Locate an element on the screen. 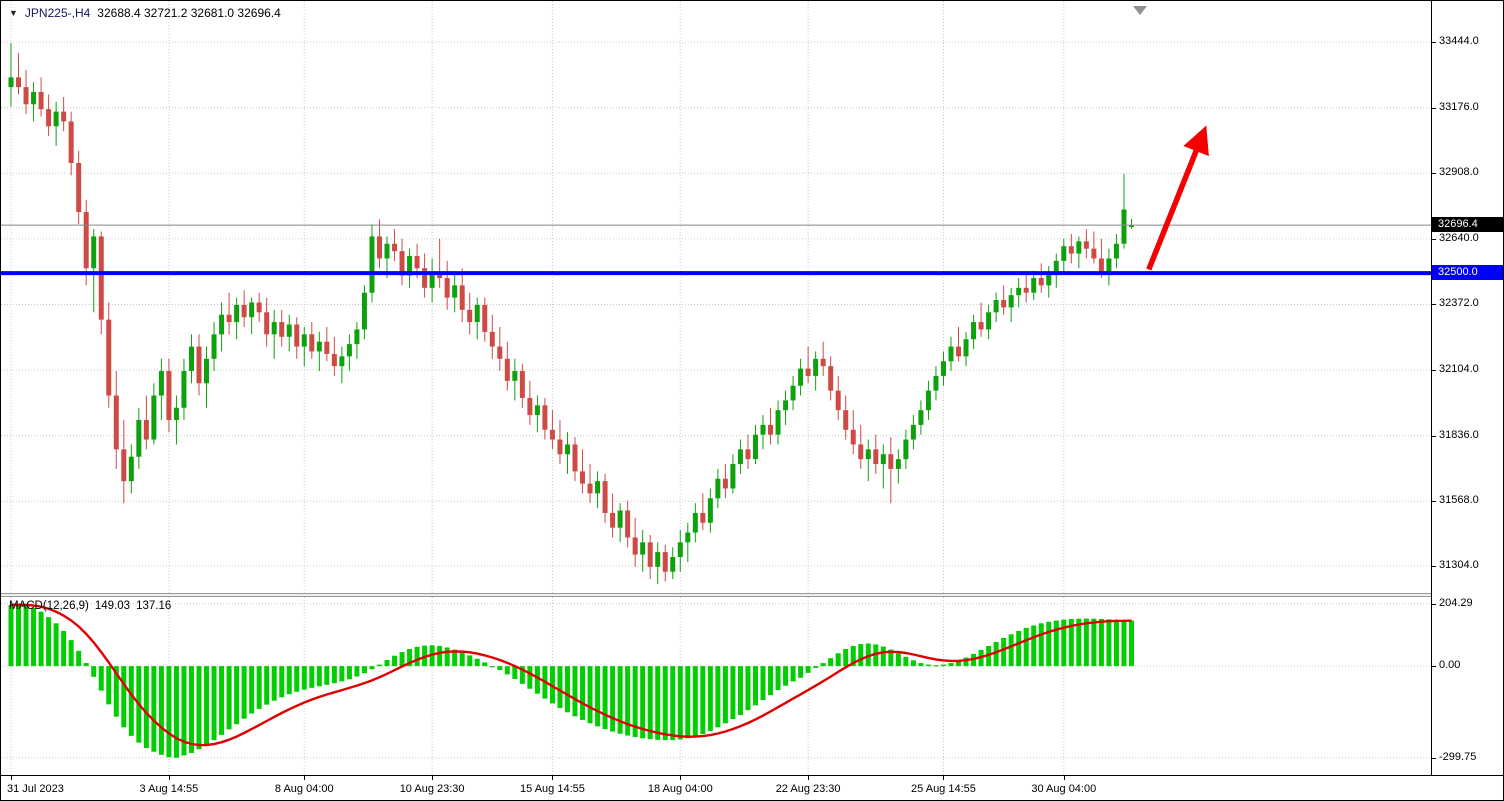 This screenshot has width=1504, height=801. last-price-badge: 32696.4 is located at coordinates (1467, 225).